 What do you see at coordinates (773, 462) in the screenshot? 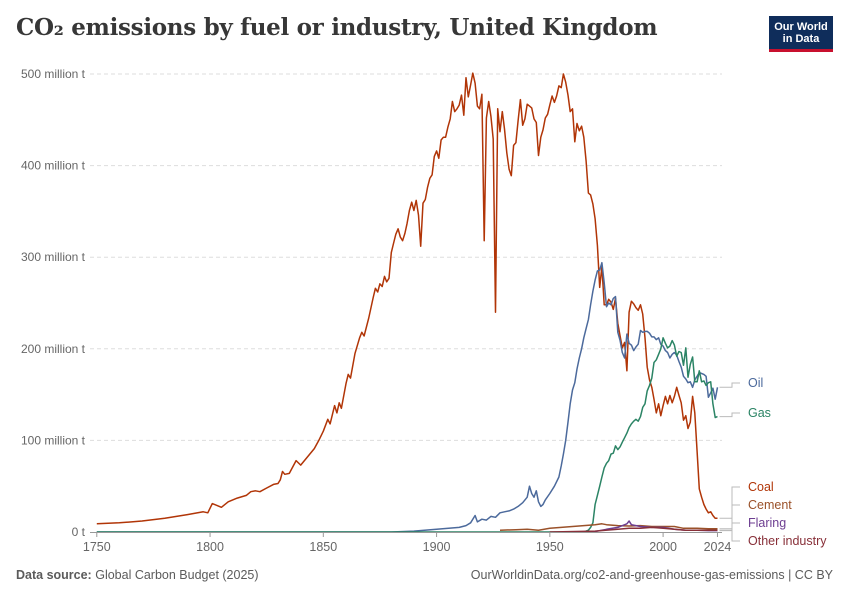
I see `series-labels: Coal Oil Gas Cement Flaring Other industry` at bounding box center [773, 462].